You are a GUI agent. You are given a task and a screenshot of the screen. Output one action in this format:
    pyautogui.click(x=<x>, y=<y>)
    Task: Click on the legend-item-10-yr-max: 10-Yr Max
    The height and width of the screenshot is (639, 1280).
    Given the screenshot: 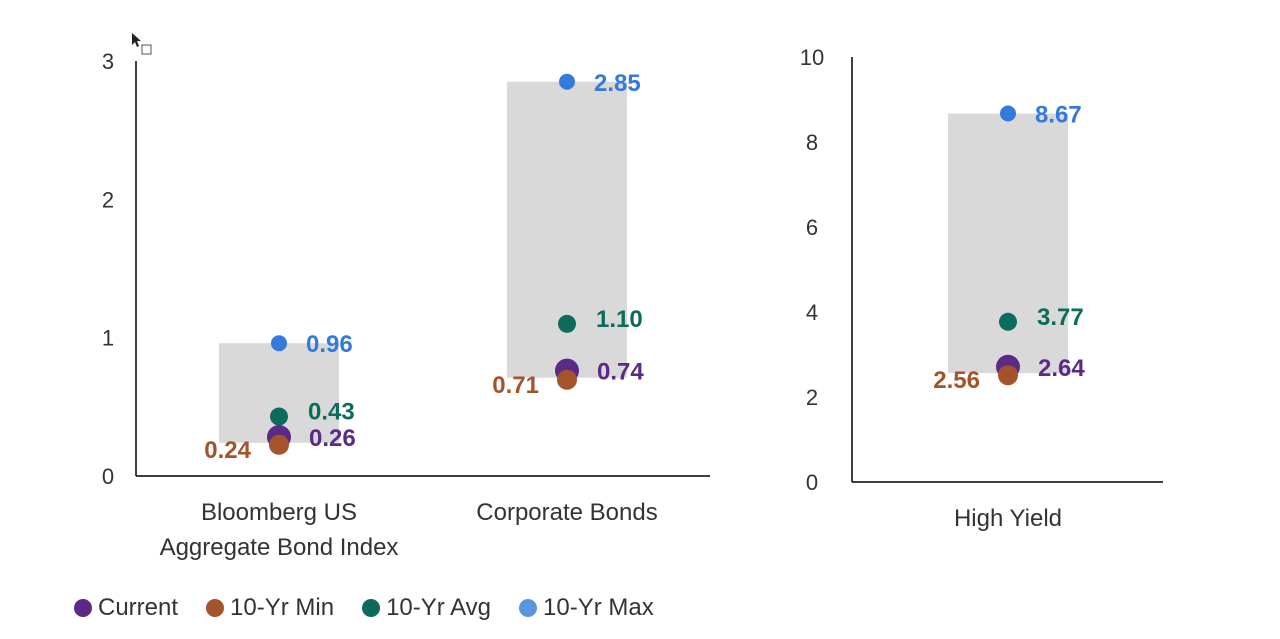 What is the action you would take?
    pyautogui.click(x=586, y=608)
    